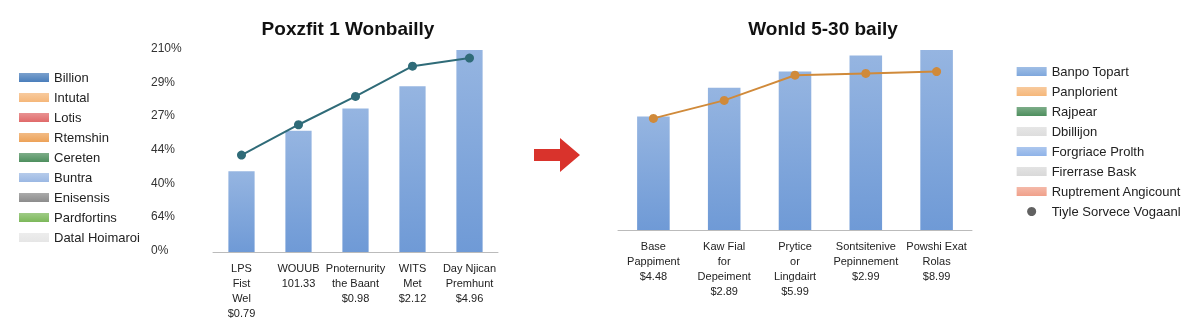 The width and height of the screenshot is (1200, 328). What do you see at coordinates (795, 268) in the screenshot?
I see `x-tick-label: Prytice or Lingdairt $5.99` at bounding box center [795, 268].